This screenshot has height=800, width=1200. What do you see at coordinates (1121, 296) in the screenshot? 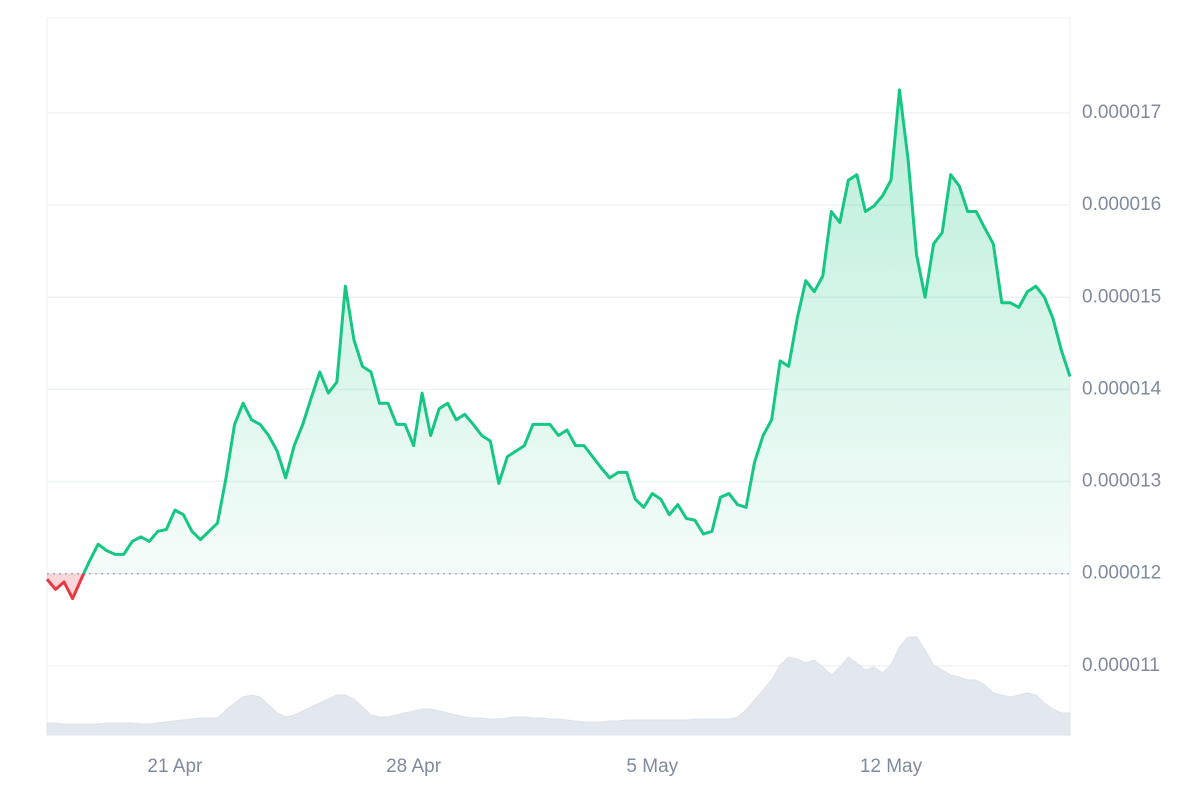
I see `y-tick-label: 0.000015` at bounding box center [1121, 296].